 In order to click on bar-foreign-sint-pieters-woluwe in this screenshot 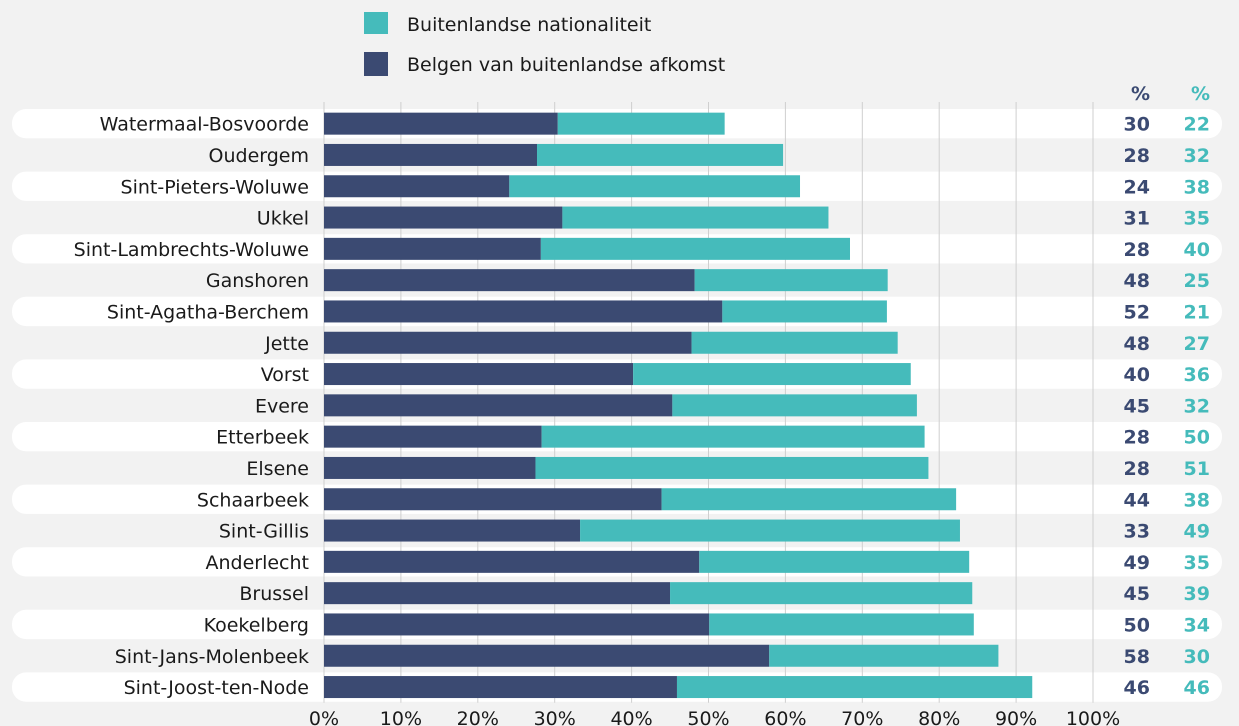, I will do `click(655, 186)`.